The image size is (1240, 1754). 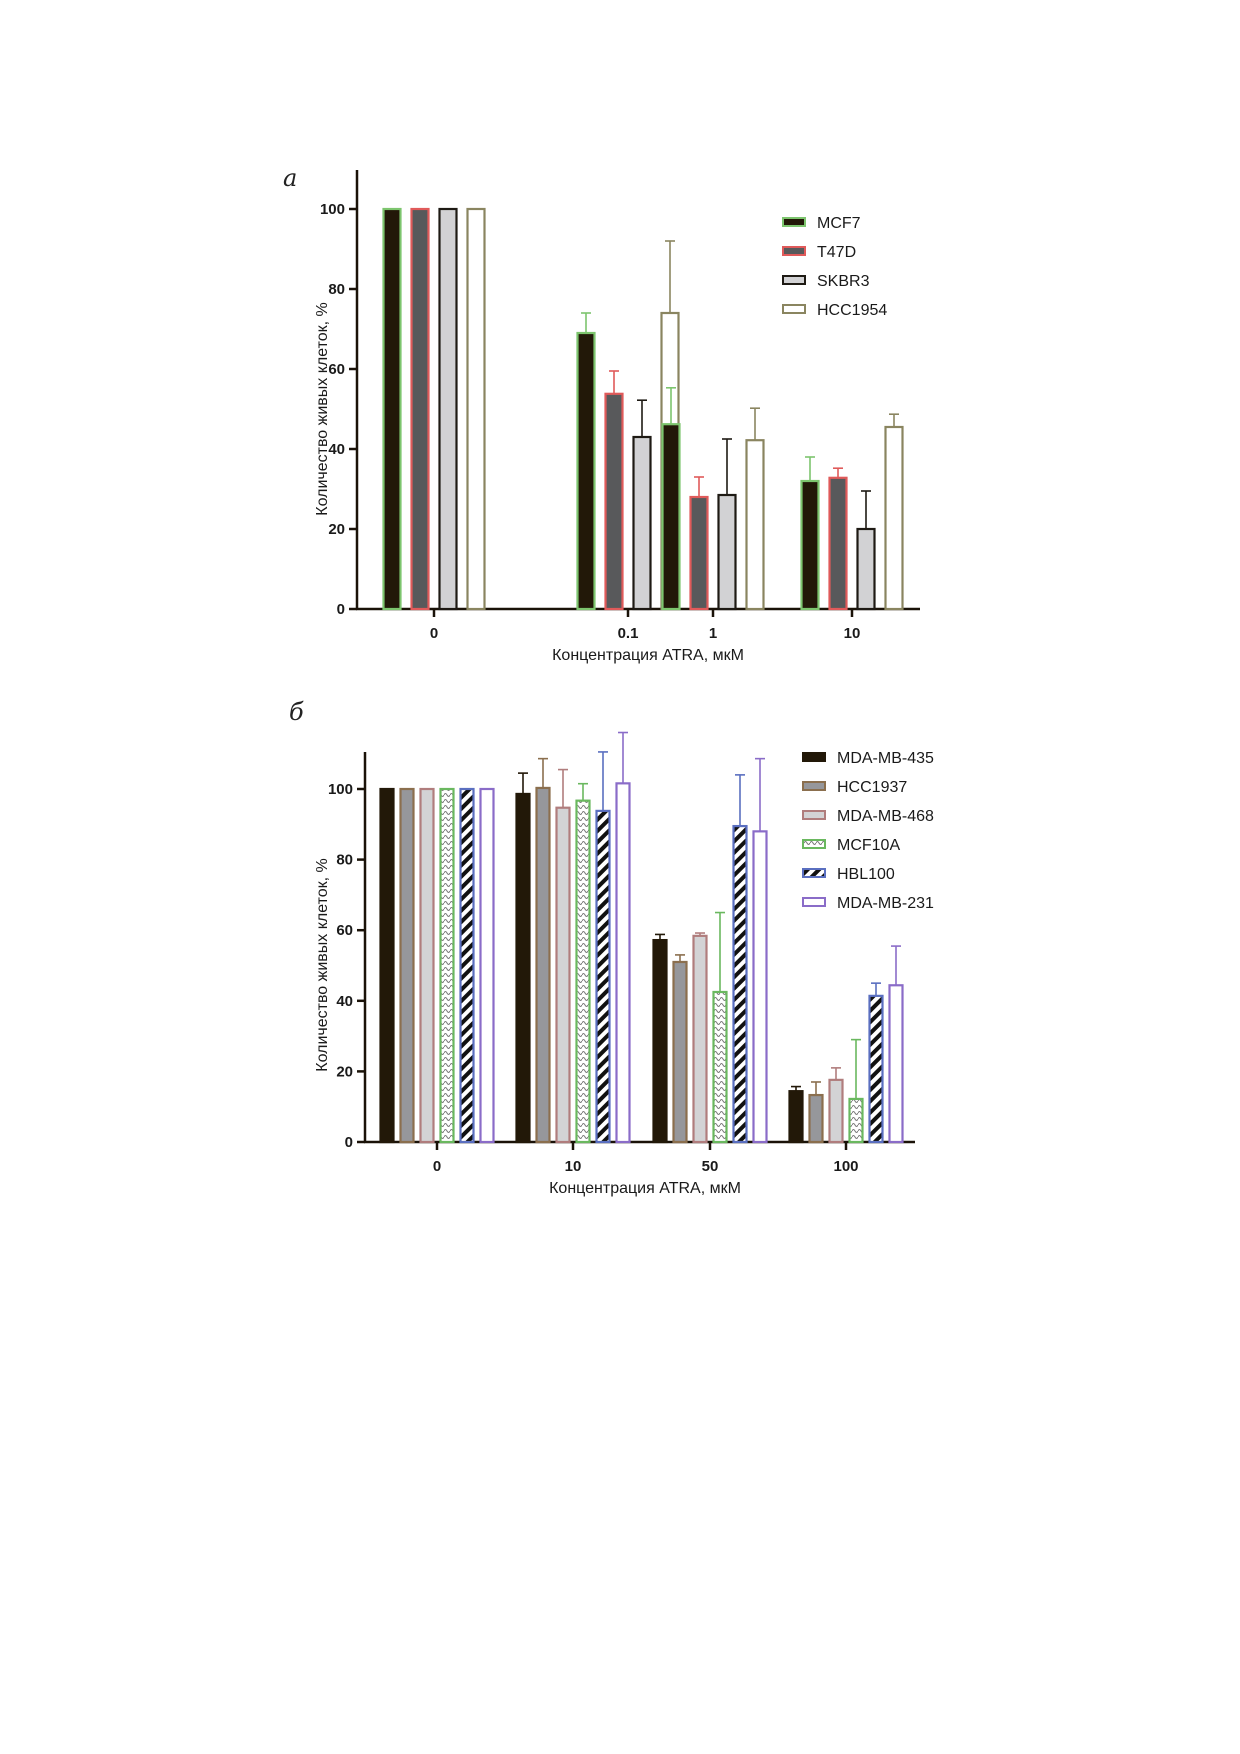 I want to click on legend-swatch-hcc1954, so click(x=794, y=309).